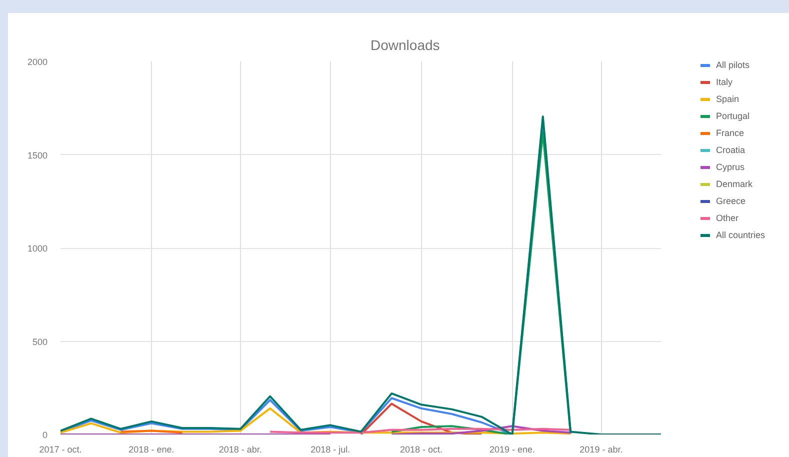 The image size is (789, 457). What do you see at coordinates (601, 449) in the screenshot?
I see `x-tick-label: 2019 - abr.` at bounding box center [601, 449].